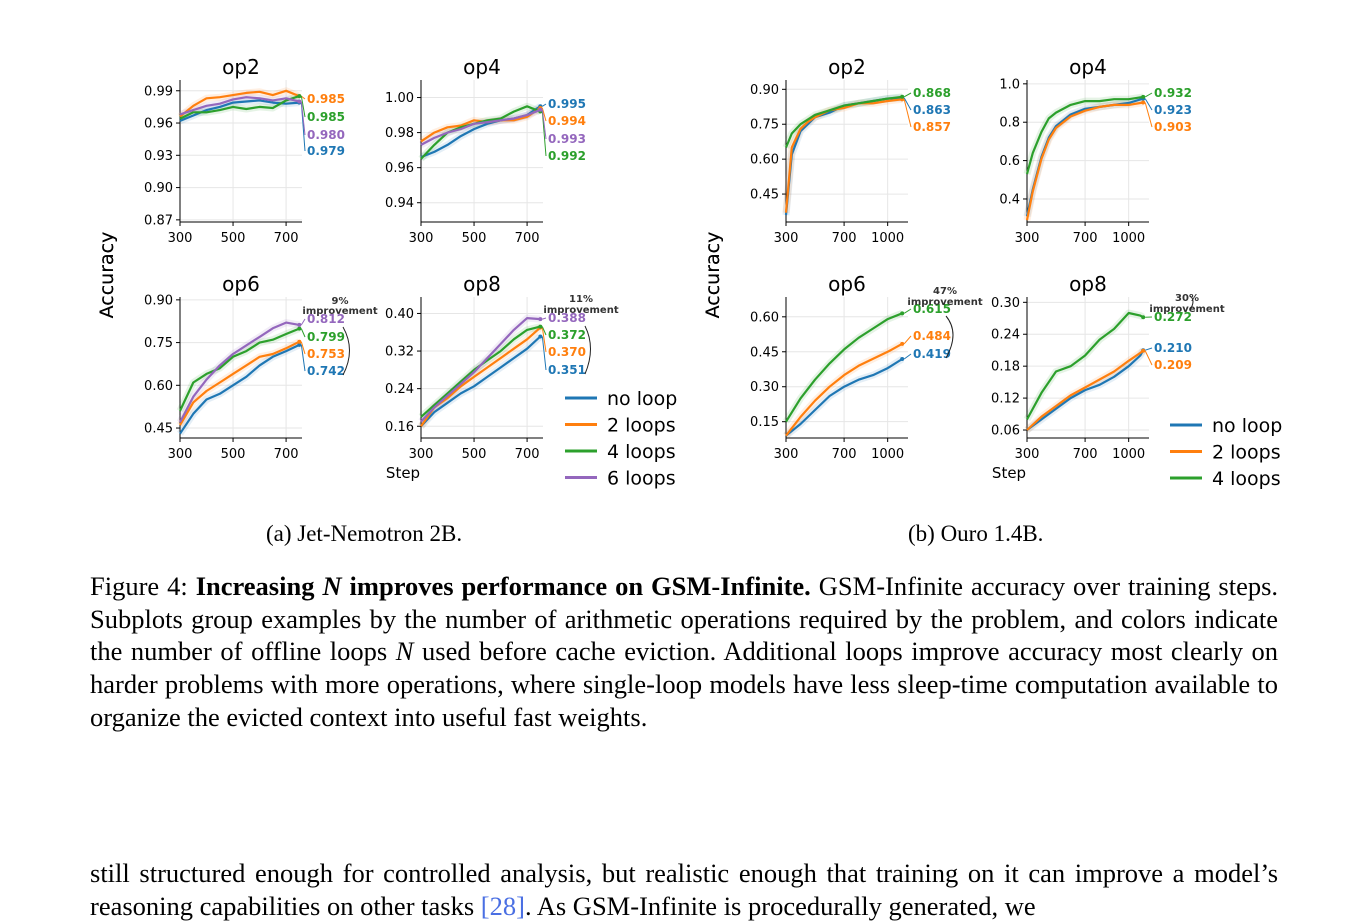 The height and width of the screenshot is (922, 1371). What do you see at coordinates (1005, 367) in the screenshot?
I see `y-tick-label: 0.18` at bounding box center [1005, 367].